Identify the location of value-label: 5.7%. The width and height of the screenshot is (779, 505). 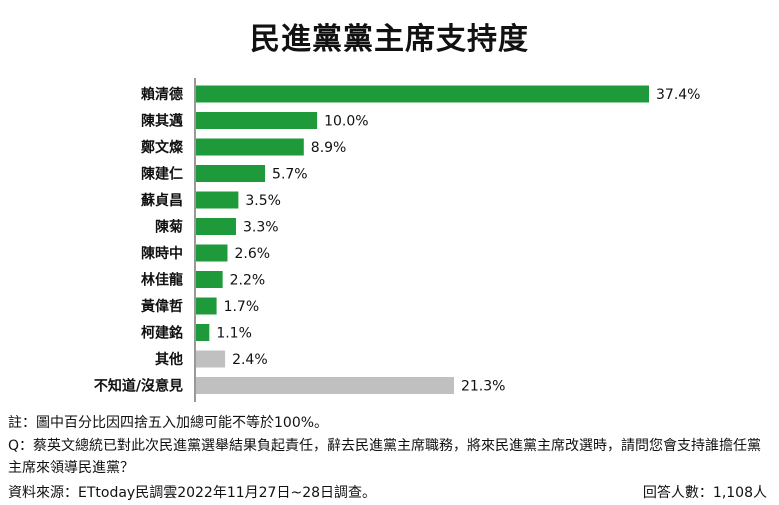
(290, 175).